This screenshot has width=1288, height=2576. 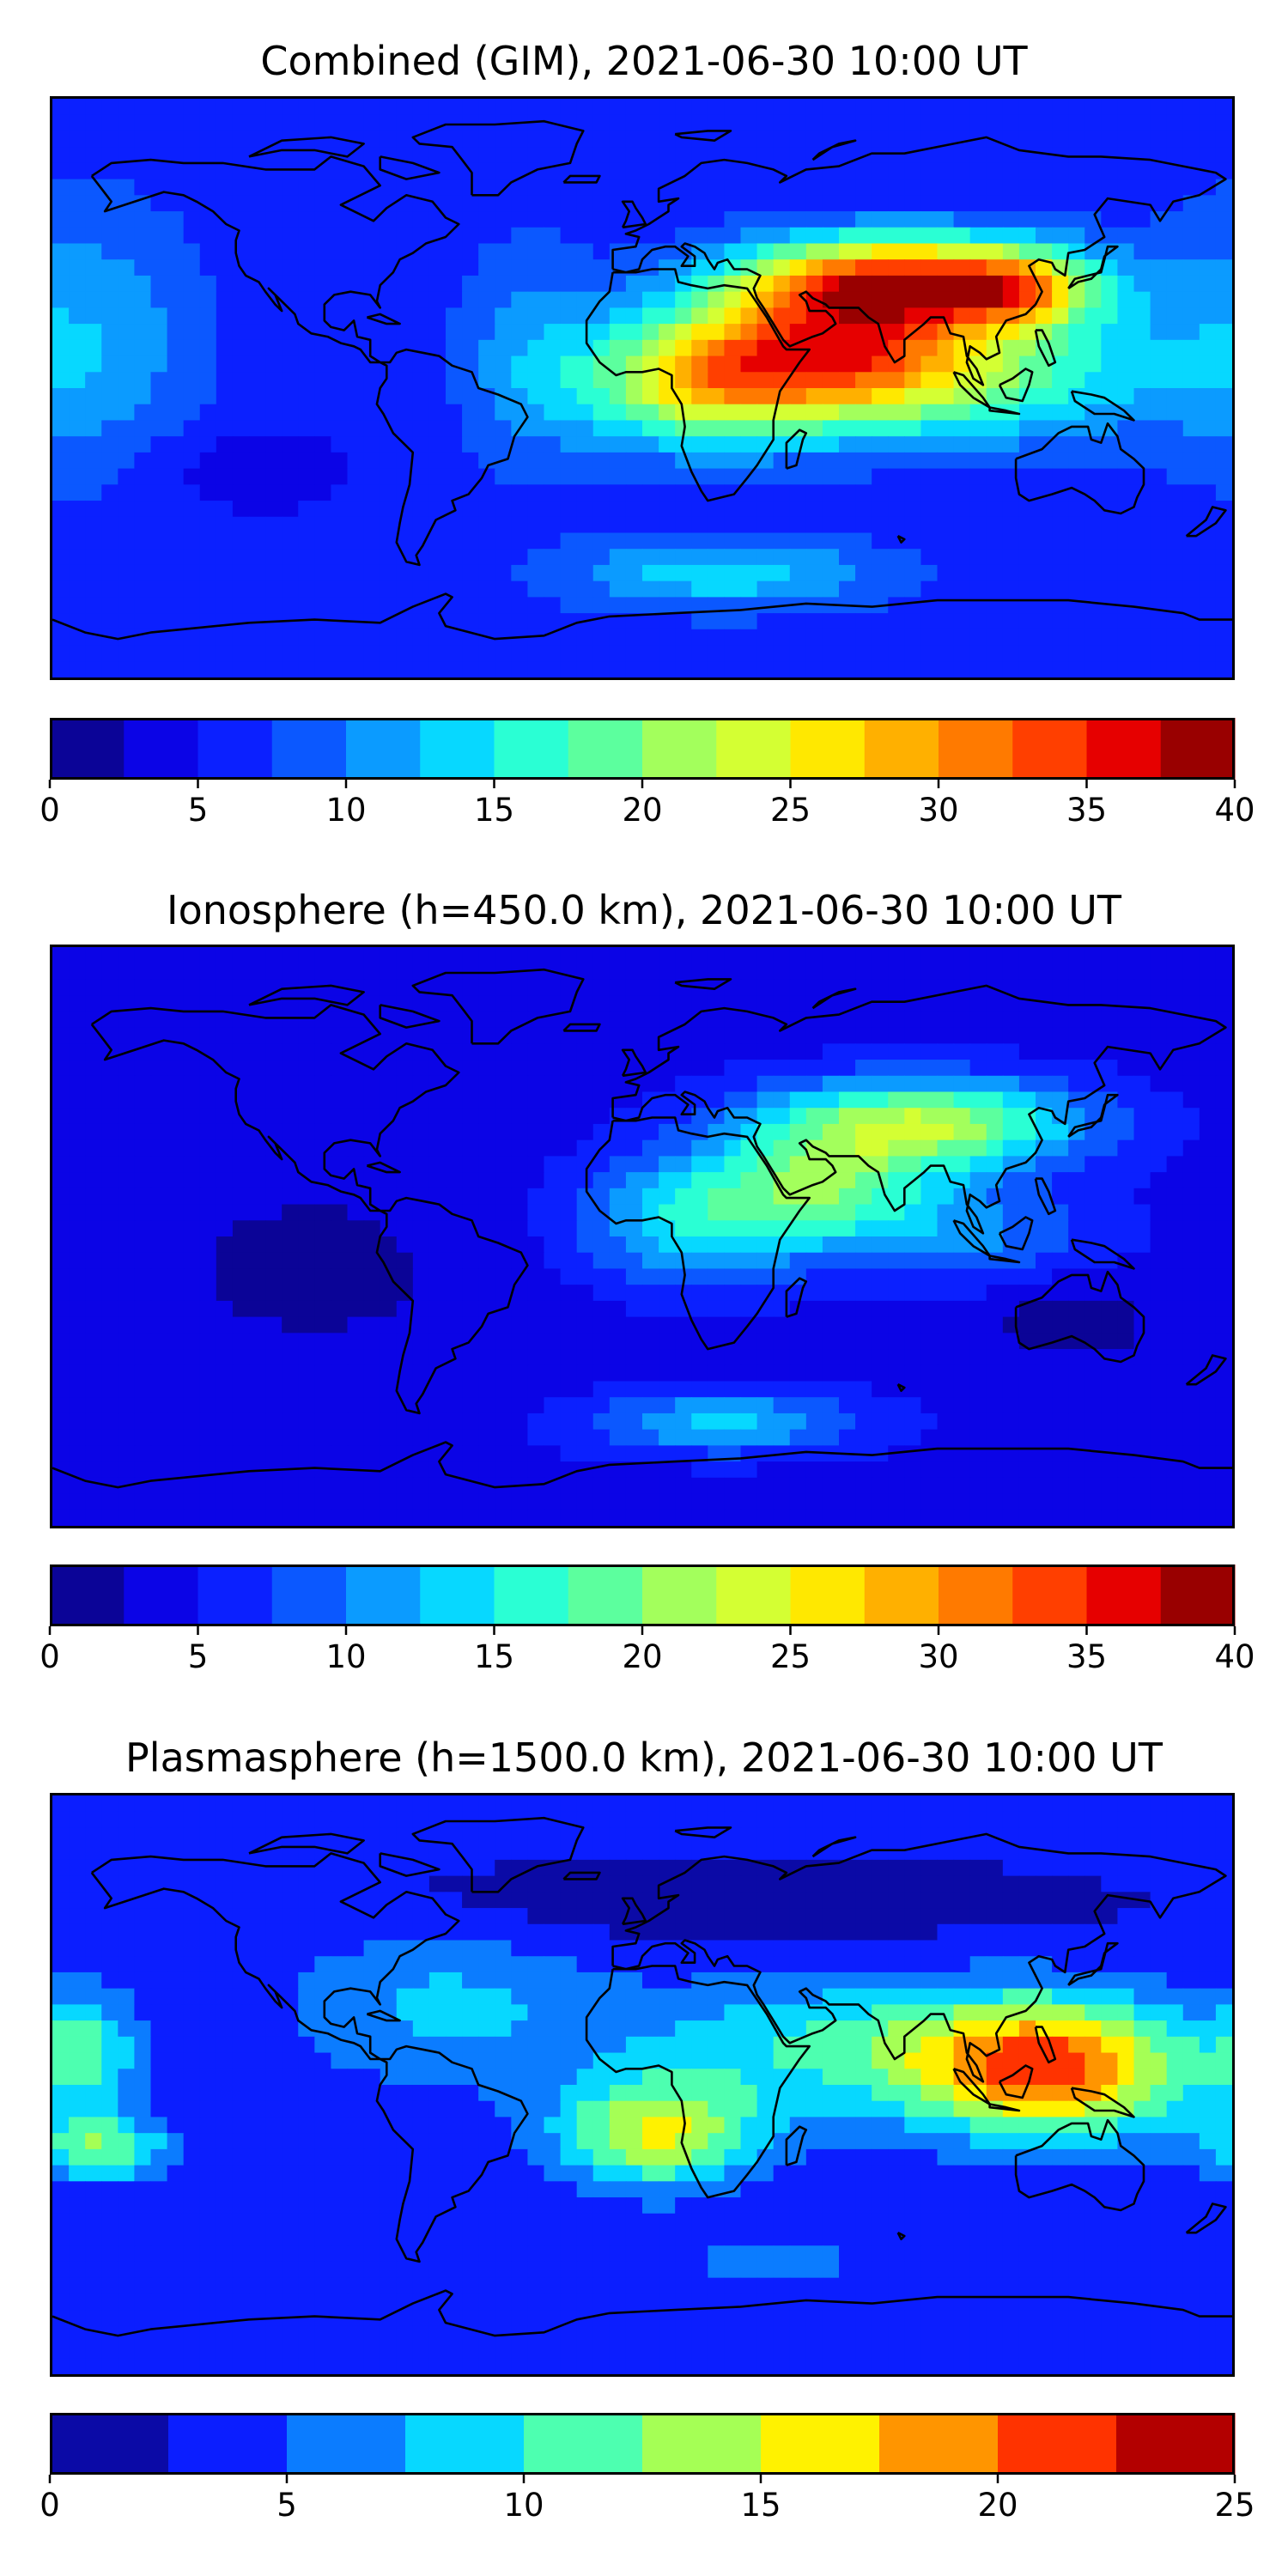 What do you see at coordinates (647, 773) in the screenshot?
I see `colorbar: 0 5 10 15 20 25 30 35 40` at bounding box center [647, 773].